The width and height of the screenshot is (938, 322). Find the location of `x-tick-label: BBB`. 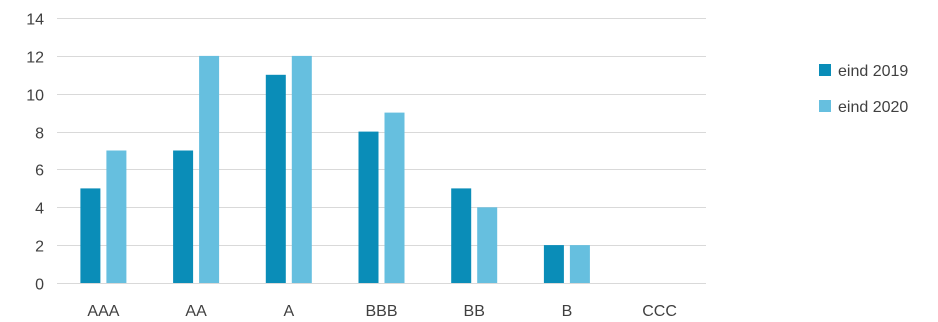

x-tick-label: BBB is located at coordinates (381, 311).